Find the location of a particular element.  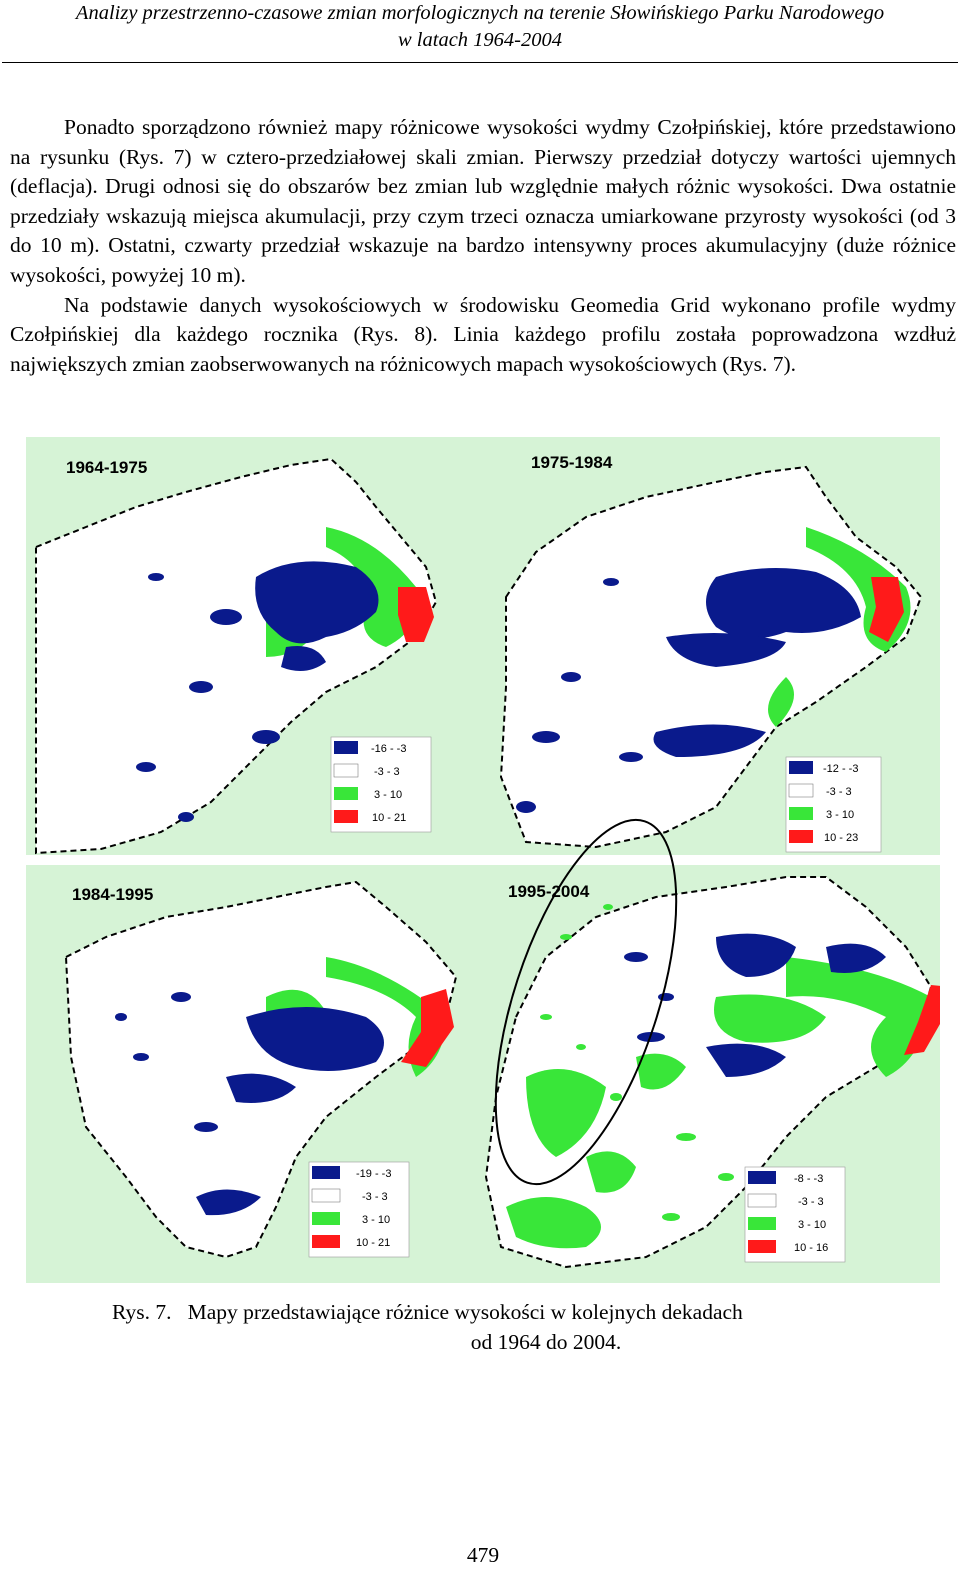

map-1-period-label: 1964-1975 is located at coordinates (106, 467).